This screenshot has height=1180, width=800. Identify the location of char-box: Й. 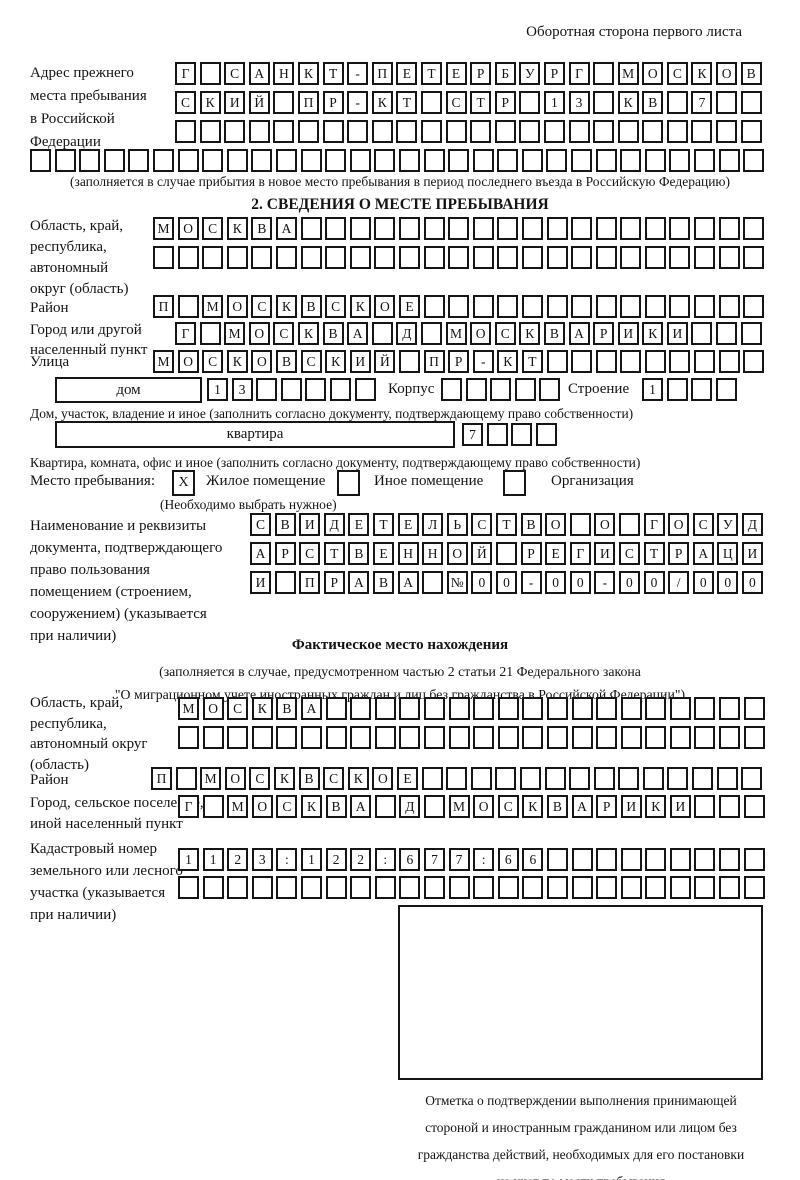
(482, 553).